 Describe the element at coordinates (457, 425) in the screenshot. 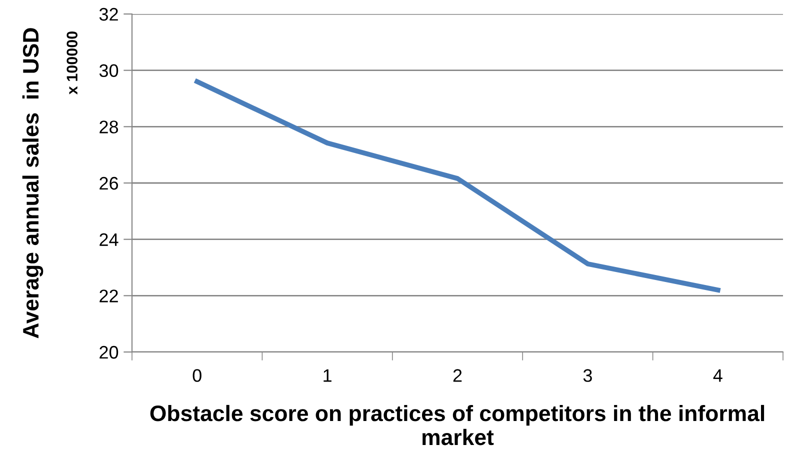

I see `x-axis-title: Obstacle score on practices of competitors in the informal market` at that location.